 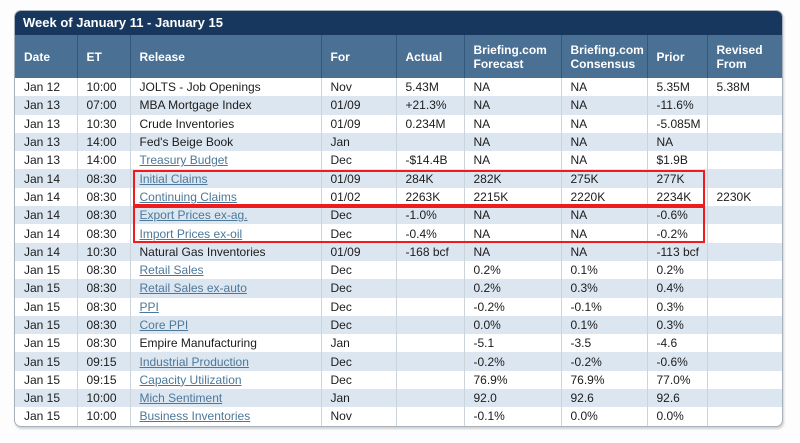 I want to click on cell-for: 01/02, so click(x=359, y=197).